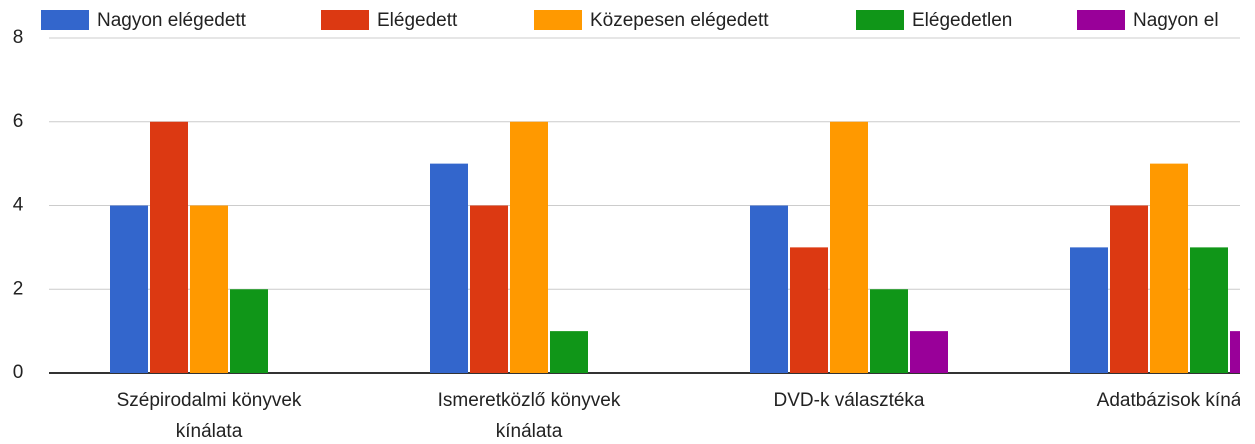 This screenshot has width=1255, height=444. What do you see at coordinates (18, 372) in the screenshot?
I see `y-tick-label: 0` at bounding box center [18, 372].